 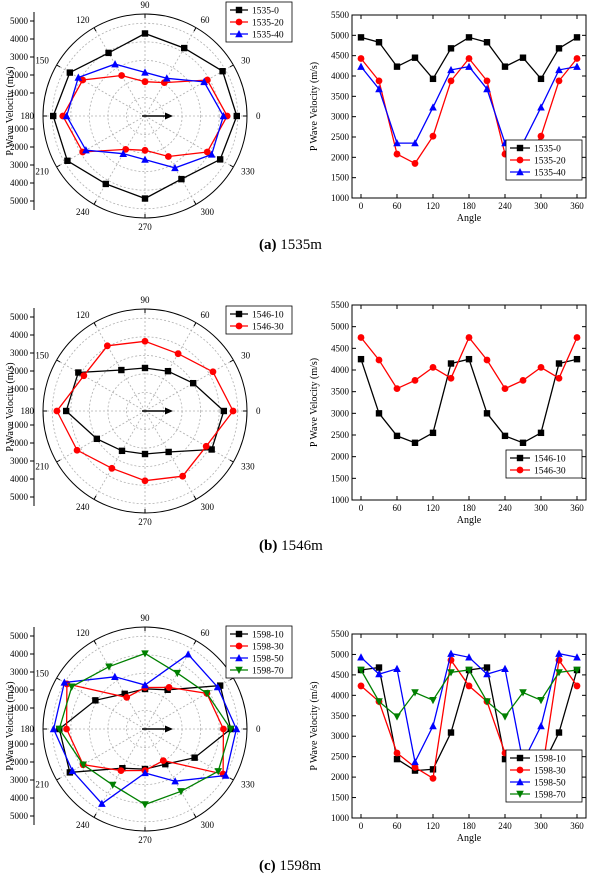 I want to click on polar-angle-label: 0, so click(x=258, y=411).